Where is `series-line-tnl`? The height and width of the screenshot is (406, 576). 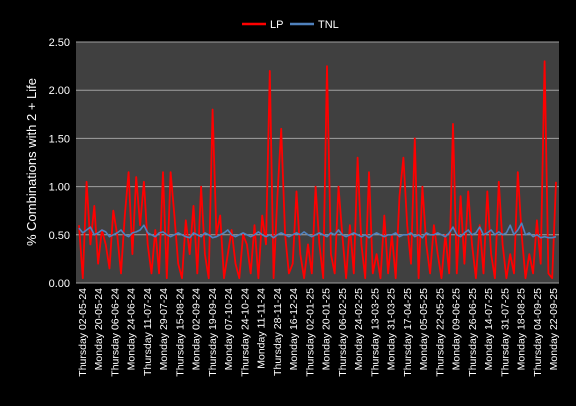
series-line-tnl is located at coordinates (317, 230).